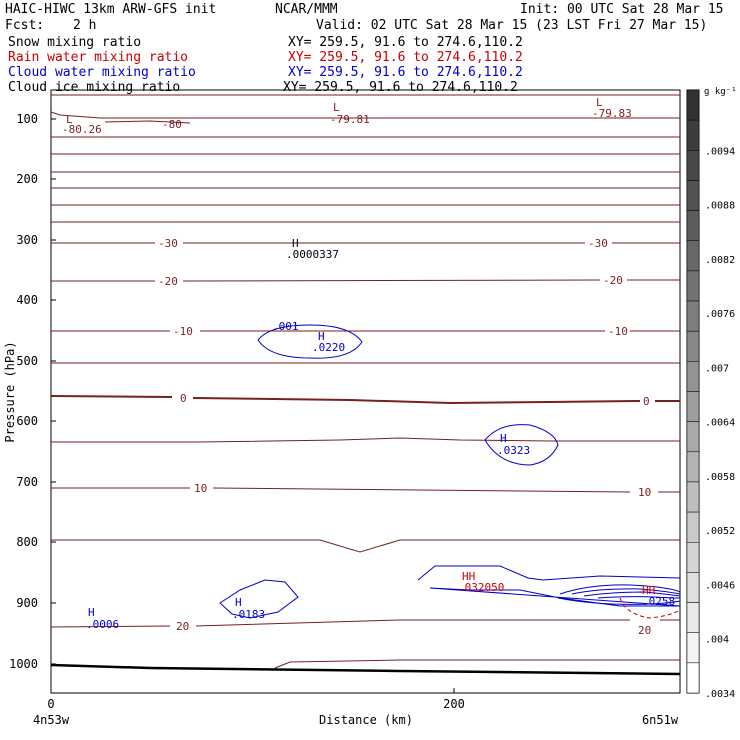  I want to click on colorbar-swatches, so click(693, 391).